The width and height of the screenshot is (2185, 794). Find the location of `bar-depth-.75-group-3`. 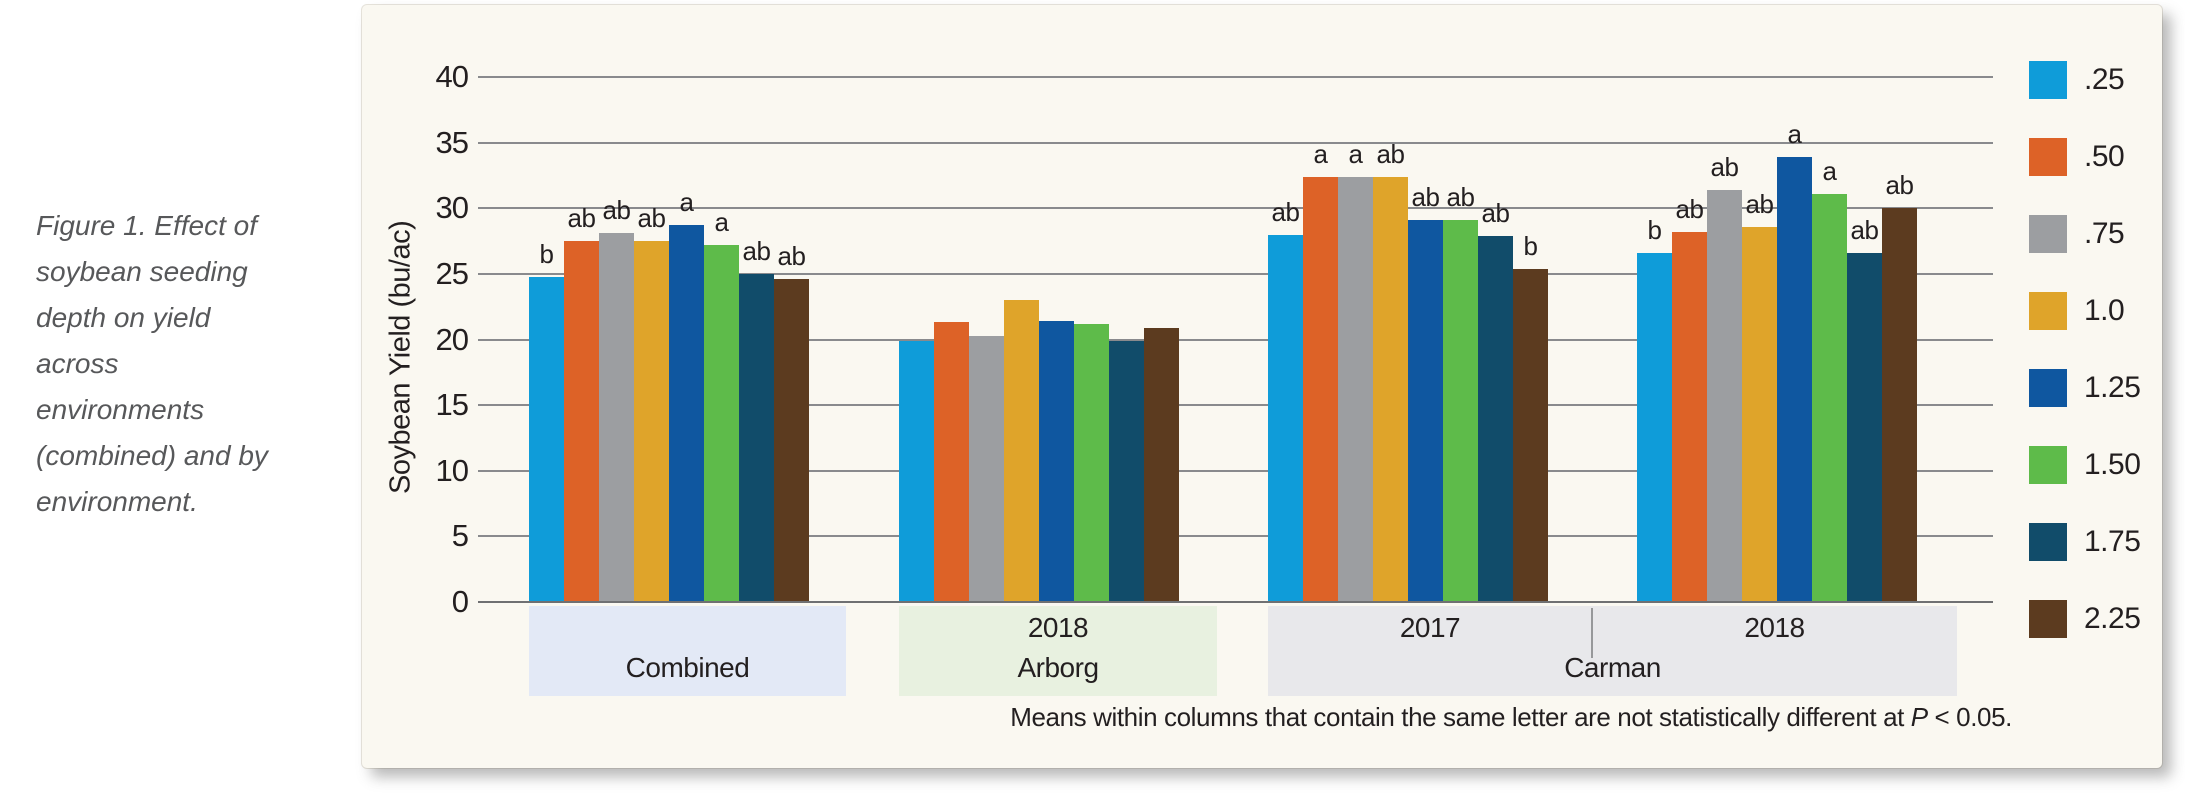

bar-depth-.75-group-3 is located at coordinates (1724, 395).